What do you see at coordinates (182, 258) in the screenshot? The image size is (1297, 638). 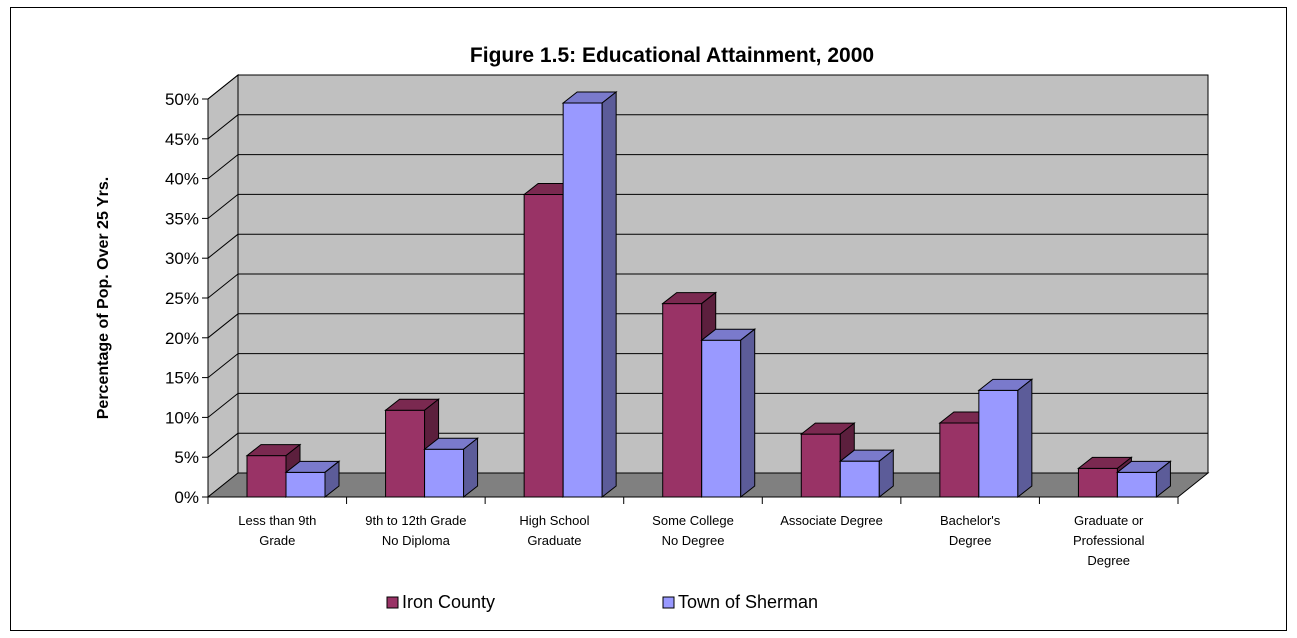 I see `y-tick-label: 30%` at bounding box center [182, 258].